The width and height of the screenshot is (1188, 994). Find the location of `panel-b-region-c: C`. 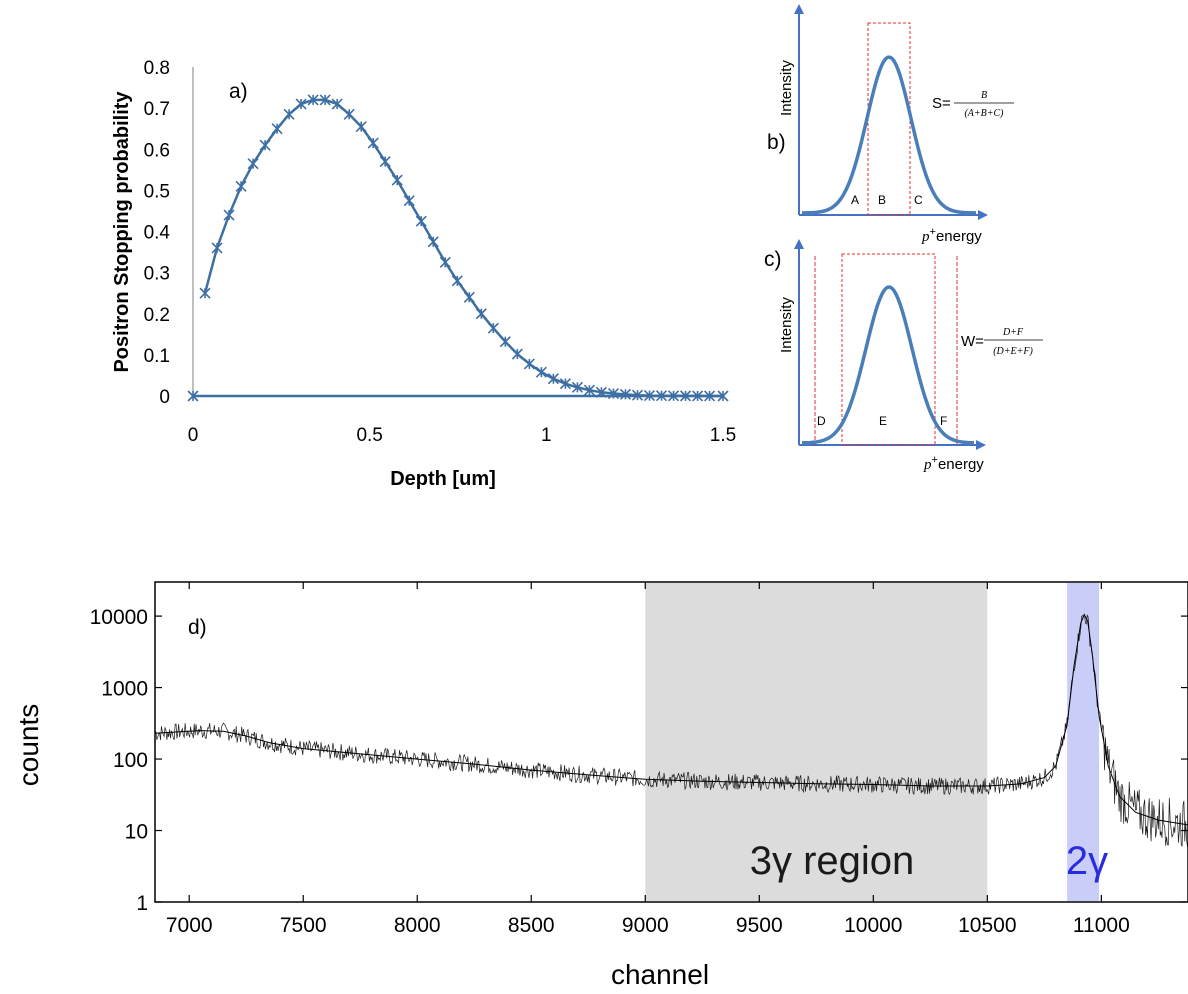

panel-b-region-c: C is located at coordinates (918, 200).